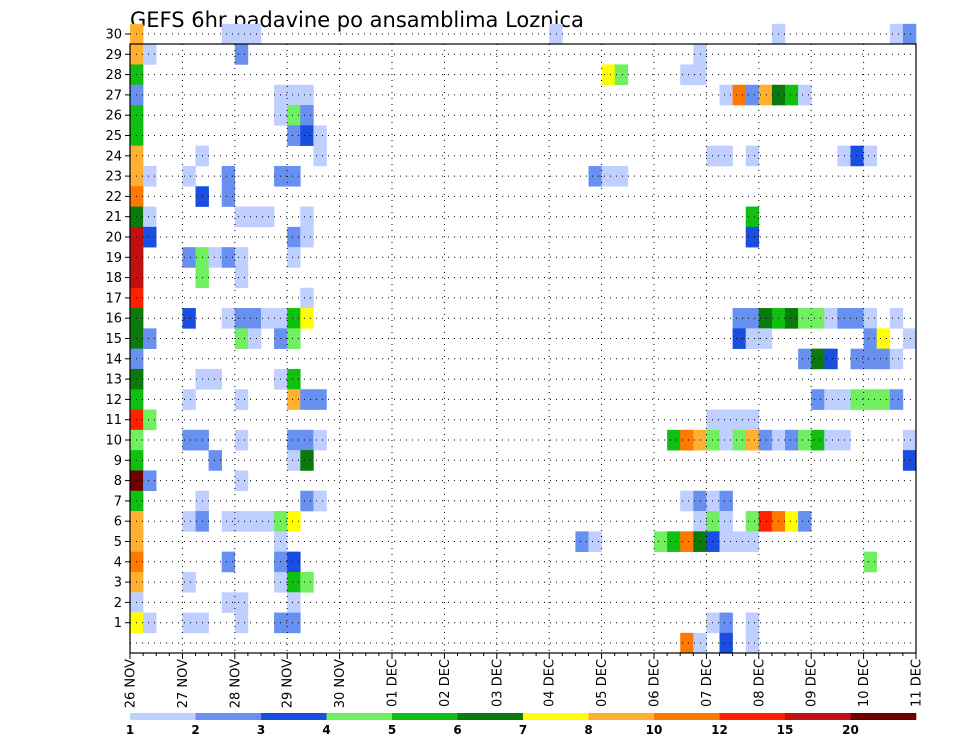 The height and width of the screenshot is (742, 960). I want to click on y-tick-label: 28, so click(113, 75).